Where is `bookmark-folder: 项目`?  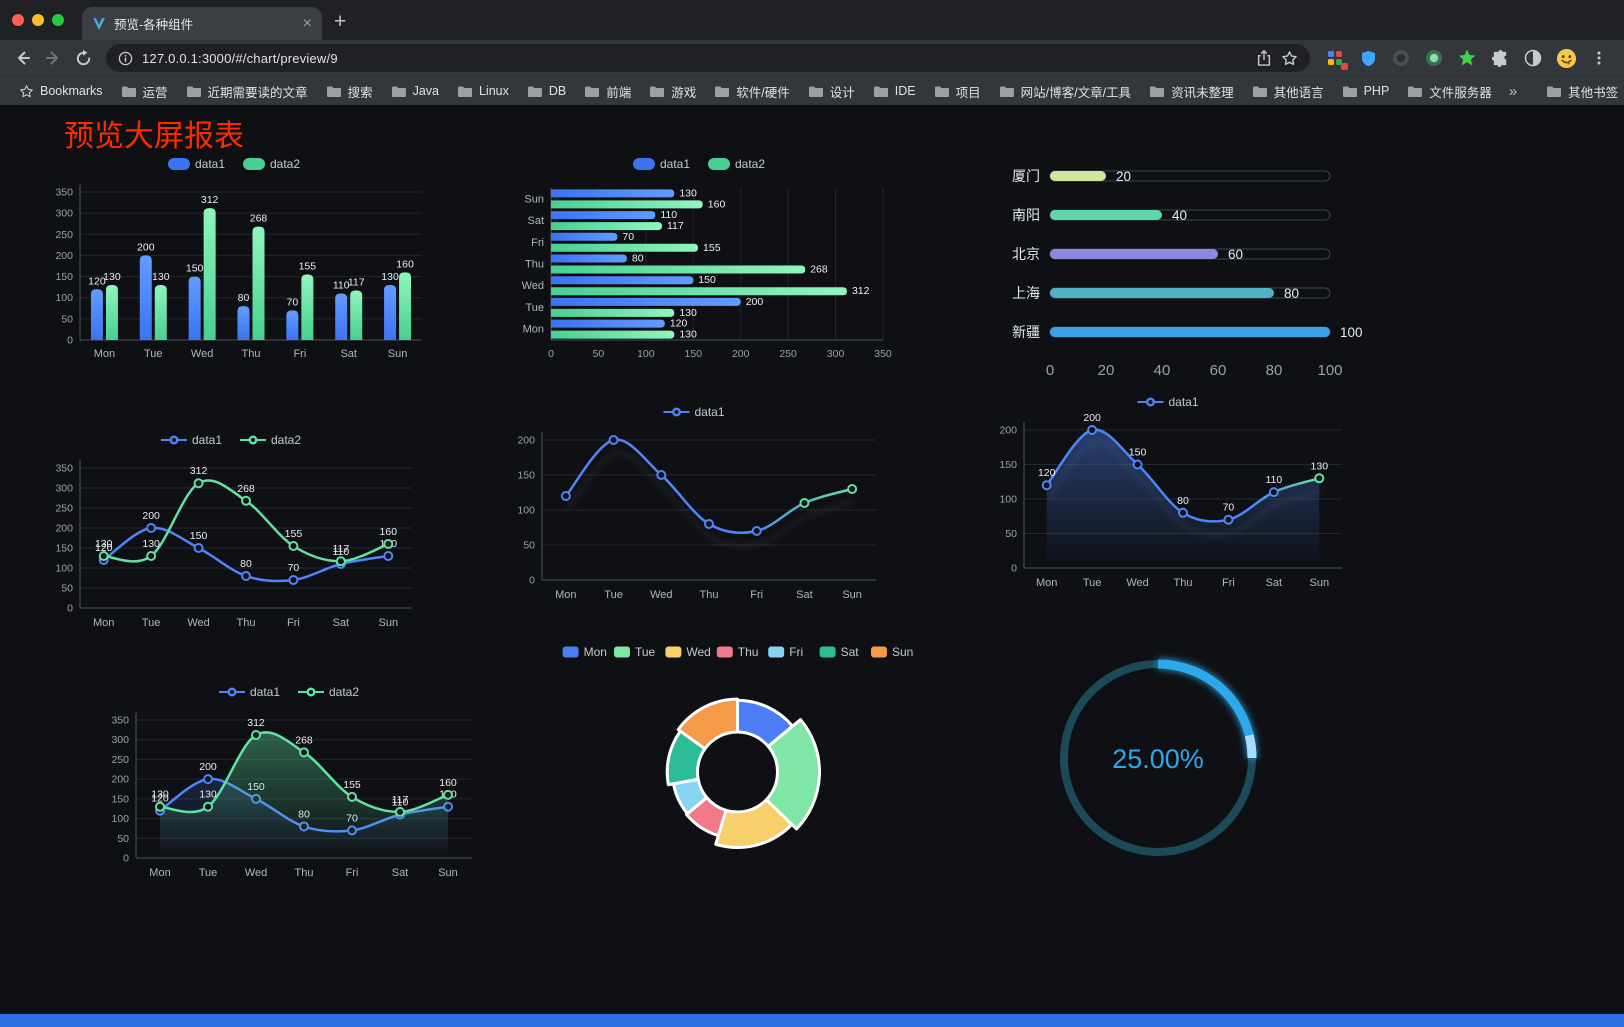
bookmark-folder: 项目 is located at coordinates (957, 91).